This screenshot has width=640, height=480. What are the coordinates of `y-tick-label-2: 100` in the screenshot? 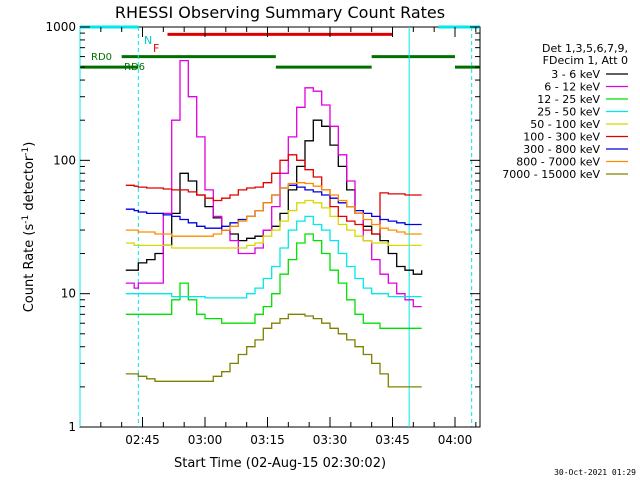 It's located at (64, 160).